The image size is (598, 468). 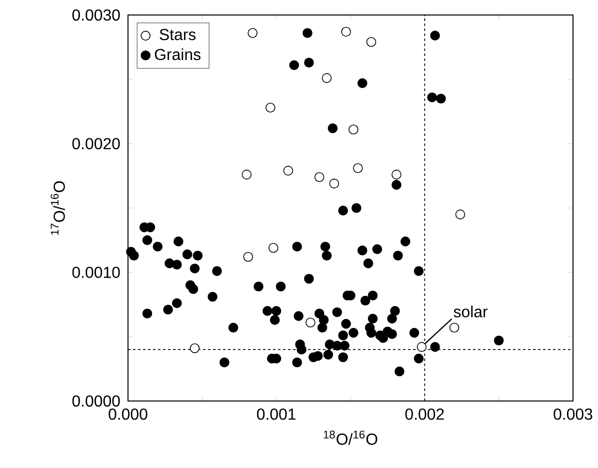 What do you see at coordinates (96, 15) in the screenshot?
I see `y-tick-label: 0.0030` at bounding box center [96, 15].